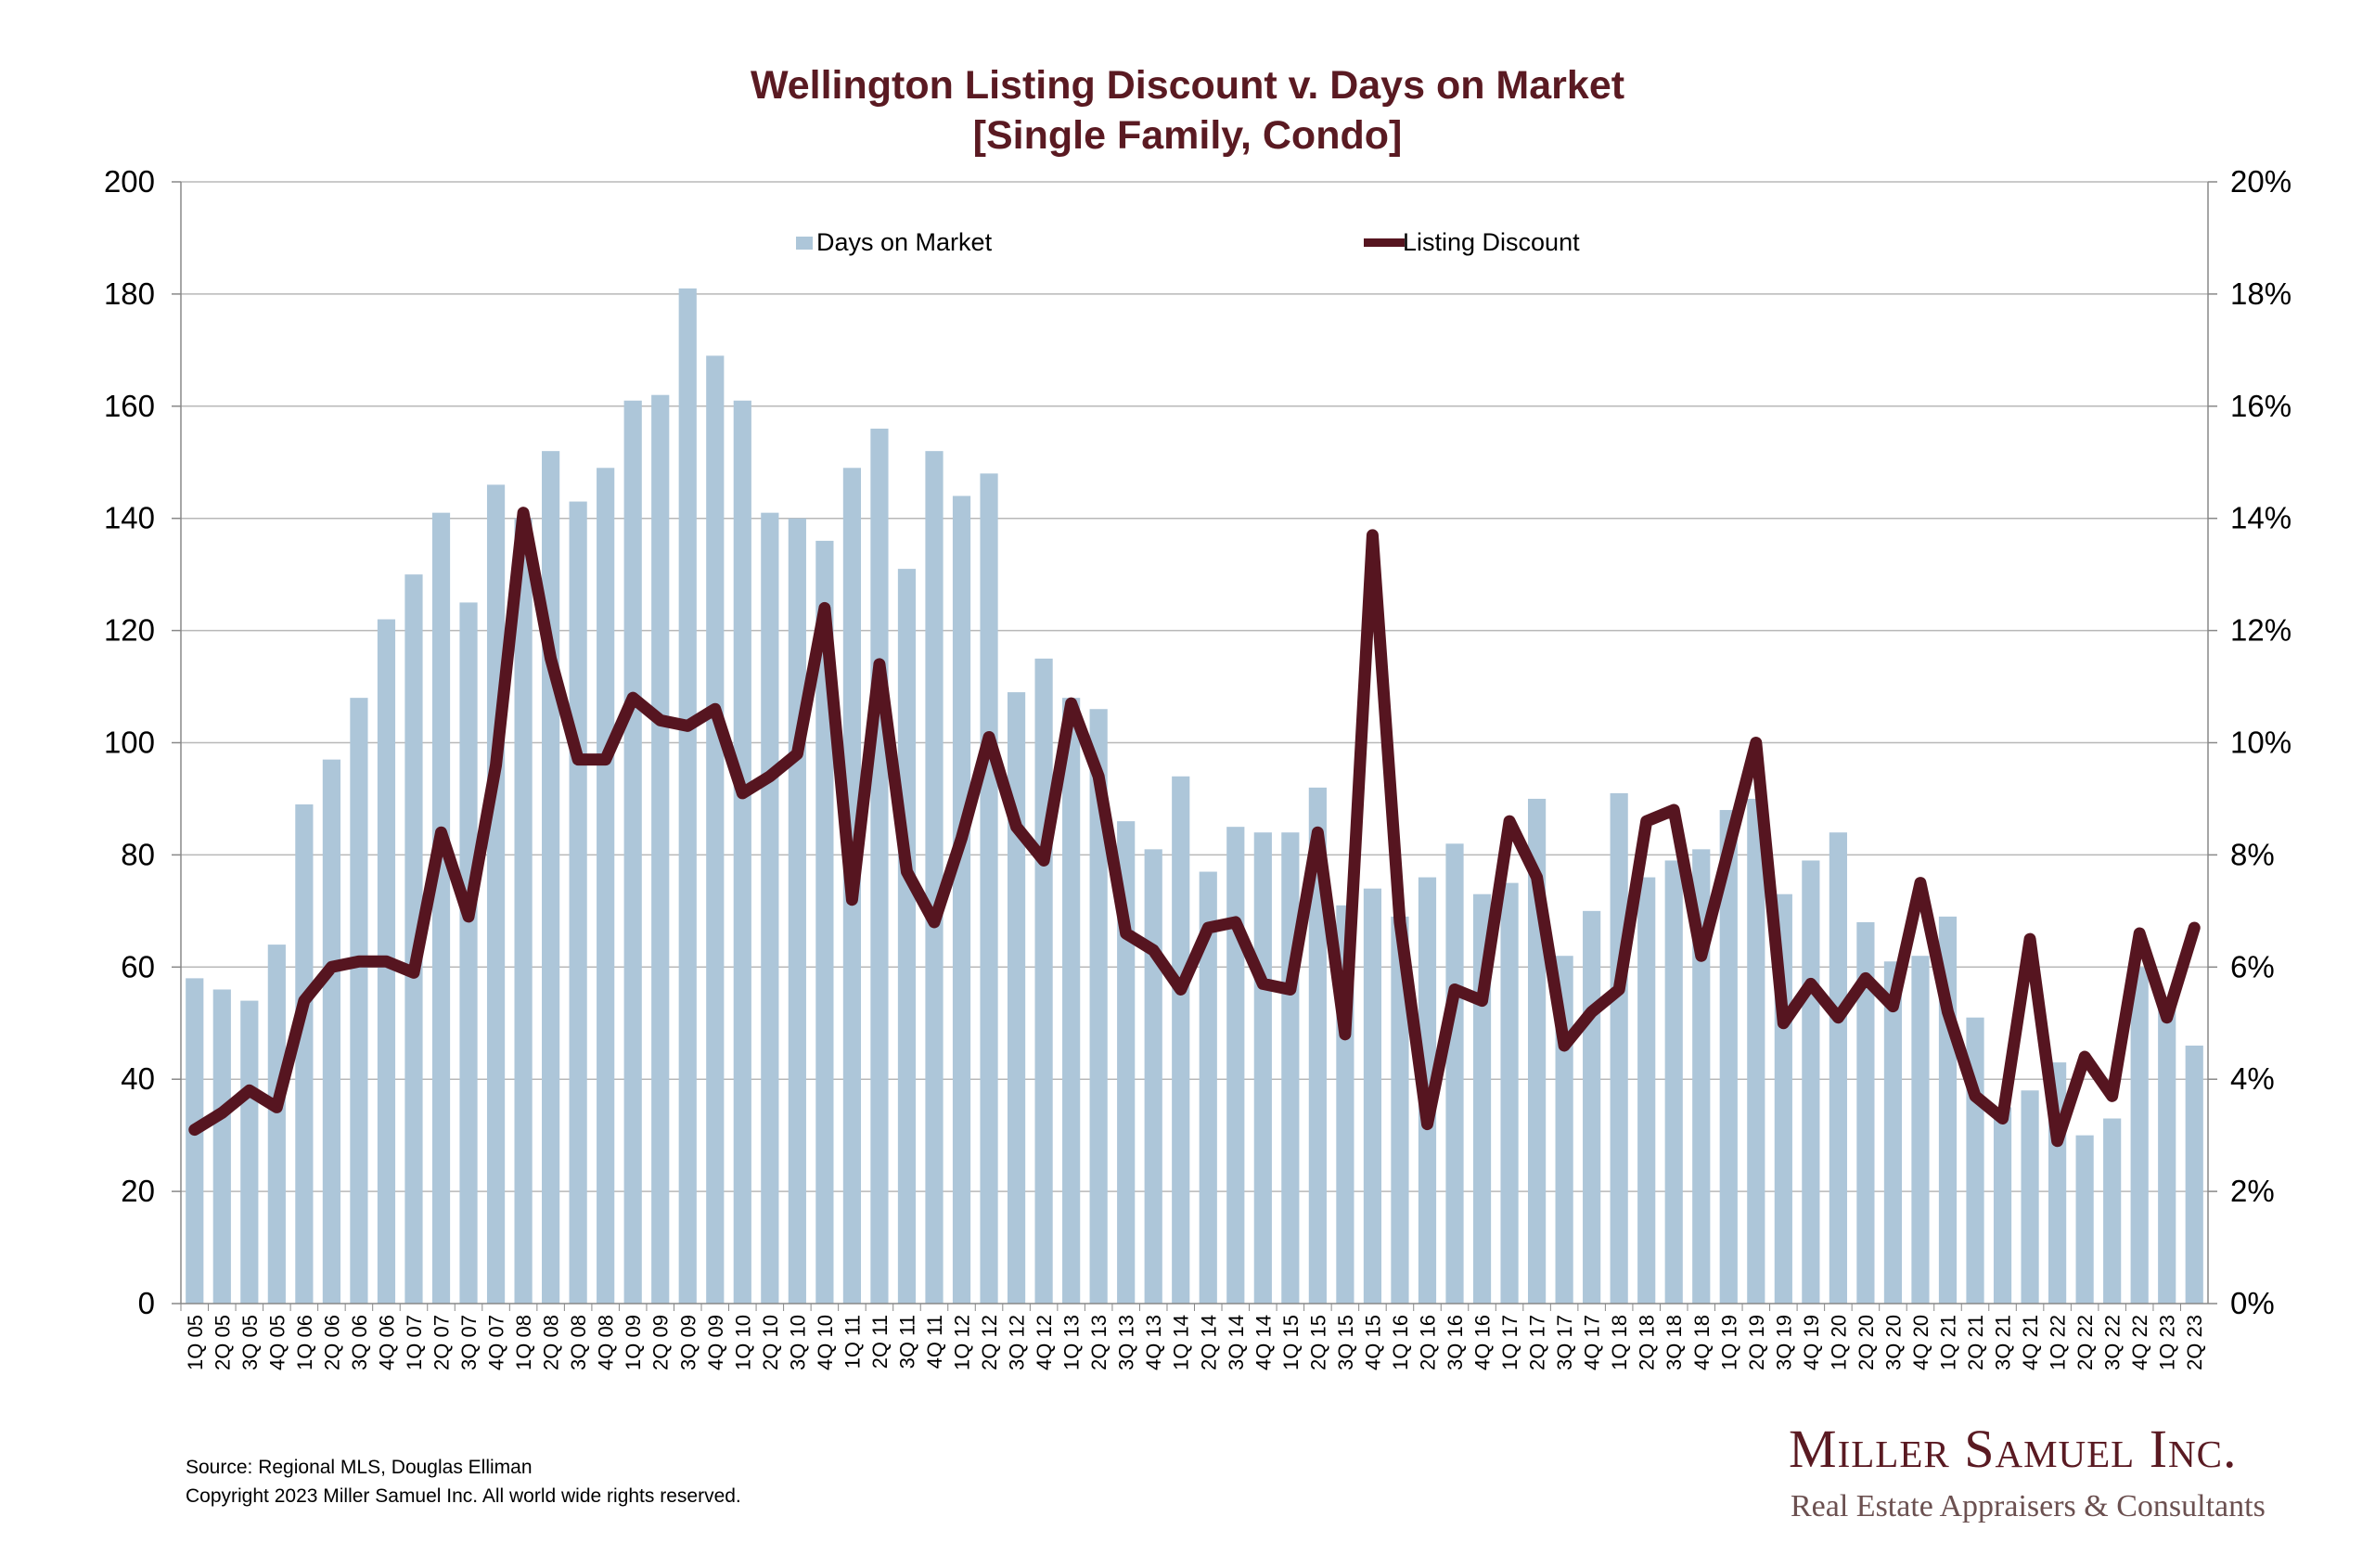 This screenshot has height=1568, width=2375. Describe the element at coordinates (1208, 1342) in the screenshot. I see `x-tick-label: 2Q 14` at that location.